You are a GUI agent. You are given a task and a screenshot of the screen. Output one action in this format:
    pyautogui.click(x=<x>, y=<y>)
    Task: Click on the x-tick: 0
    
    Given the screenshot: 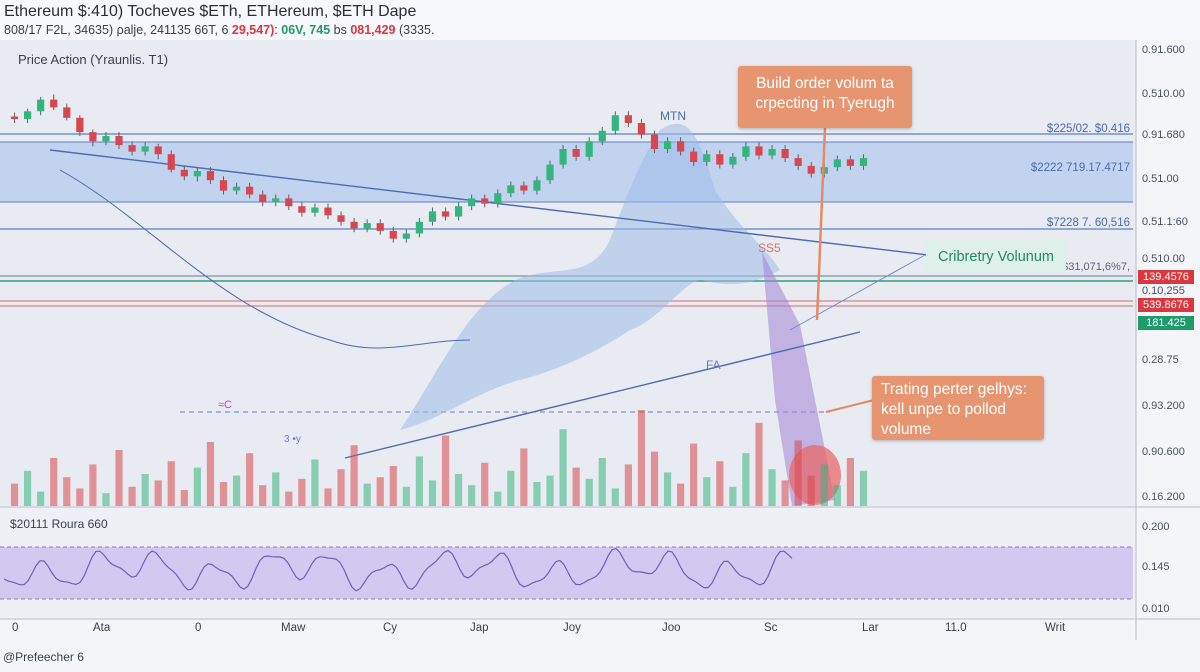 What is the action you would take?
    pyautogui.click(x=198, y=628)
    